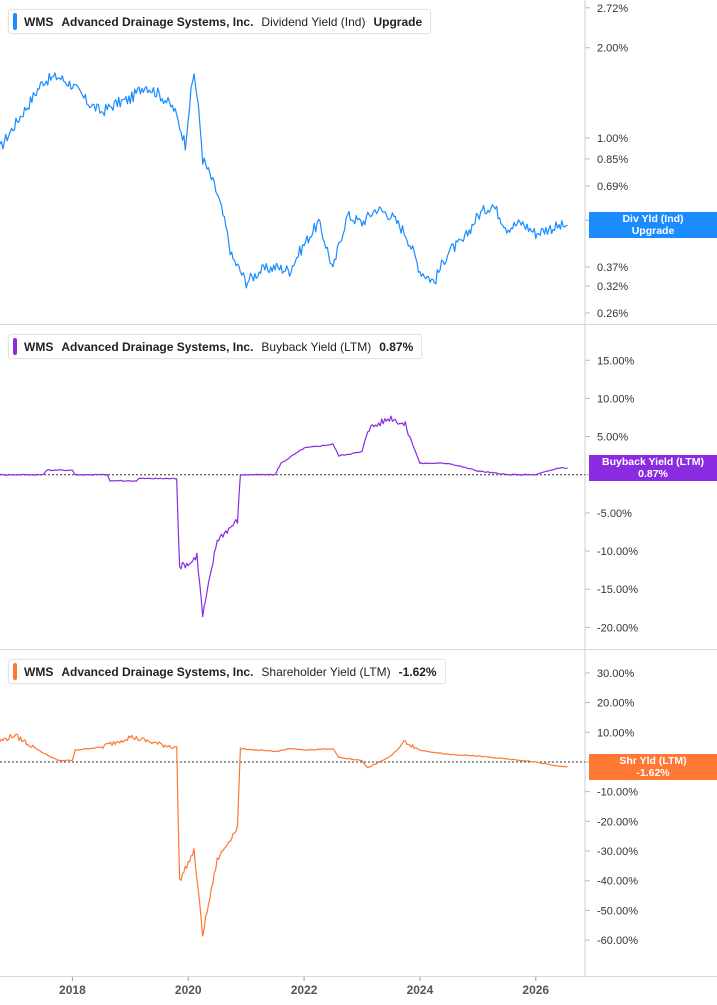  I want to click on shareholder-yield-tag: Shr Yld (LTM) -1.62%, so click(653, 766).